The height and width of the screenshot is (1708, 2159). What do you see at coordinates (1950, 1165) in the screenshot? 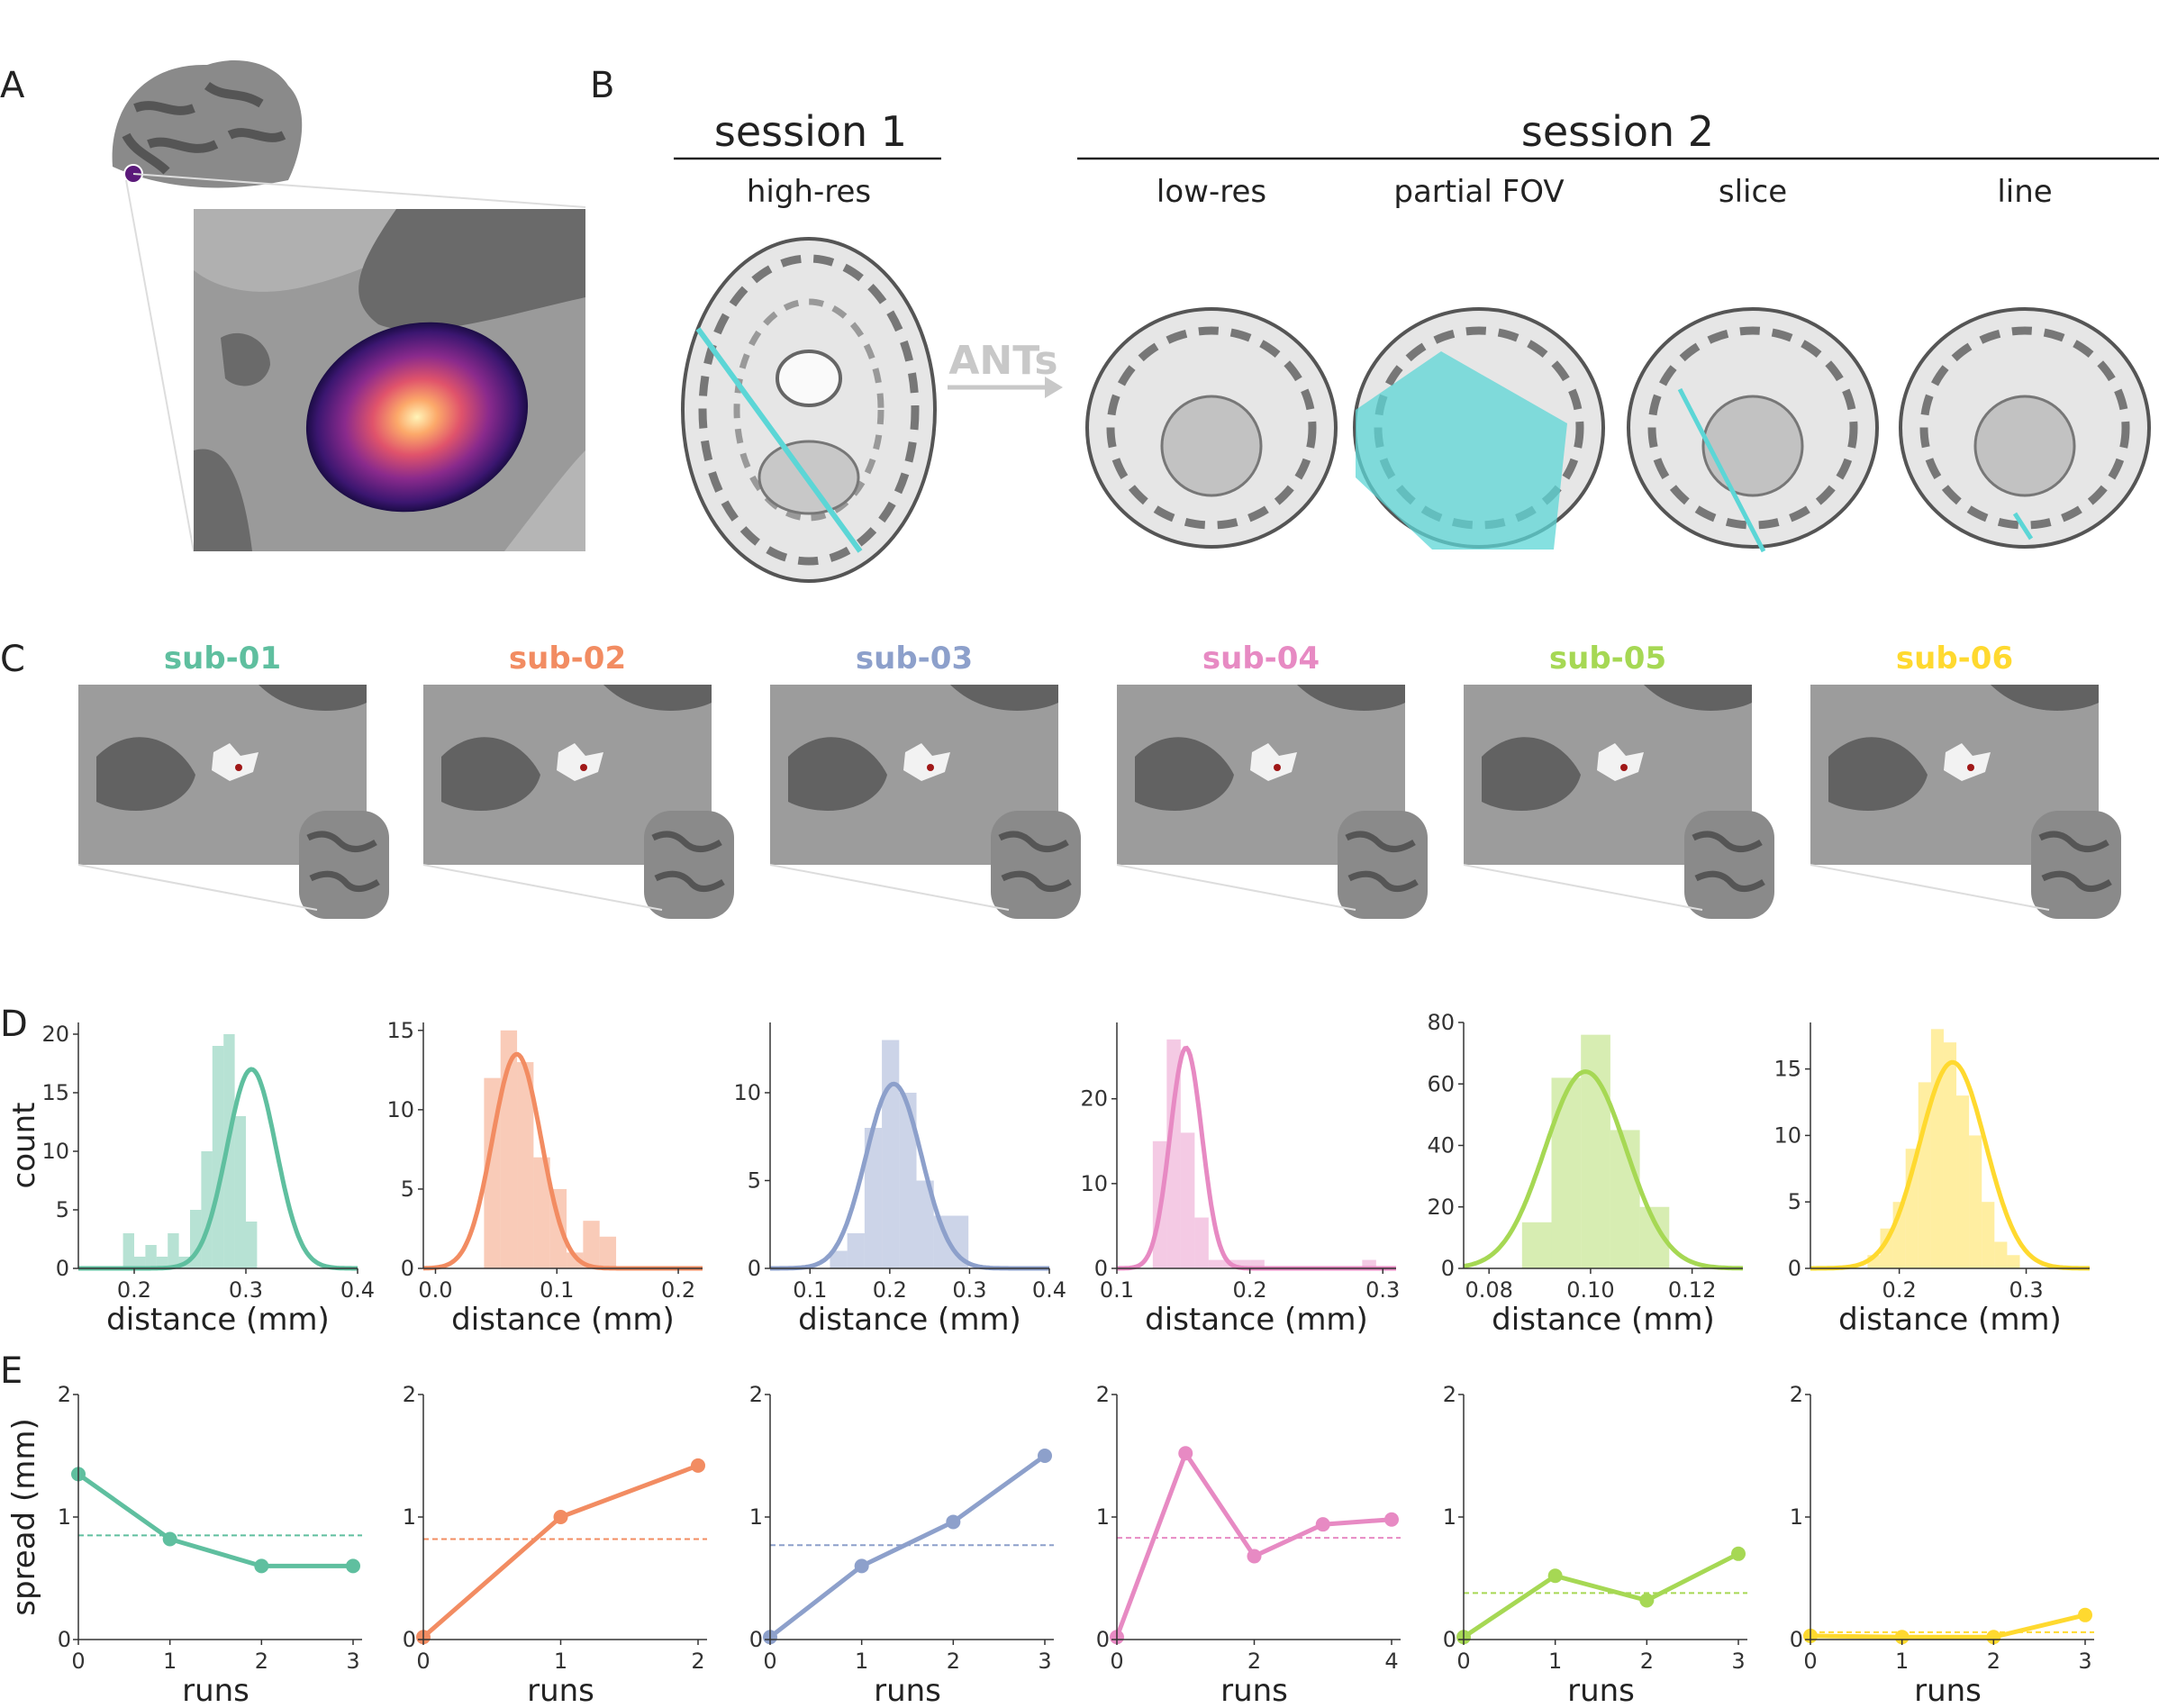
I see `kde-curve` at bounding box center [1950, 1165].